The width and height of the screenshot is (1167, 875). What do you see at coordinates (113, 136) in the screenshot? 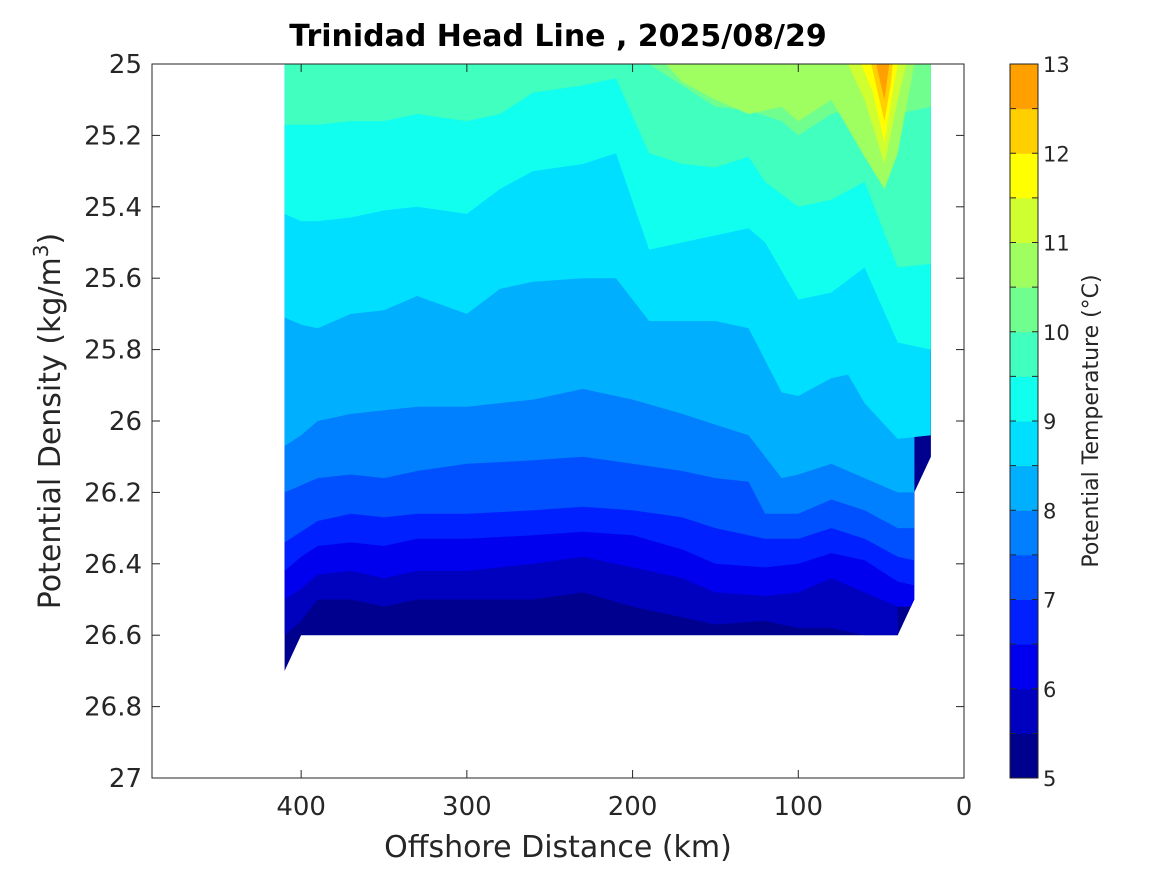
I see `y-tick-label: 25.2` at bounding box center [113, 136].